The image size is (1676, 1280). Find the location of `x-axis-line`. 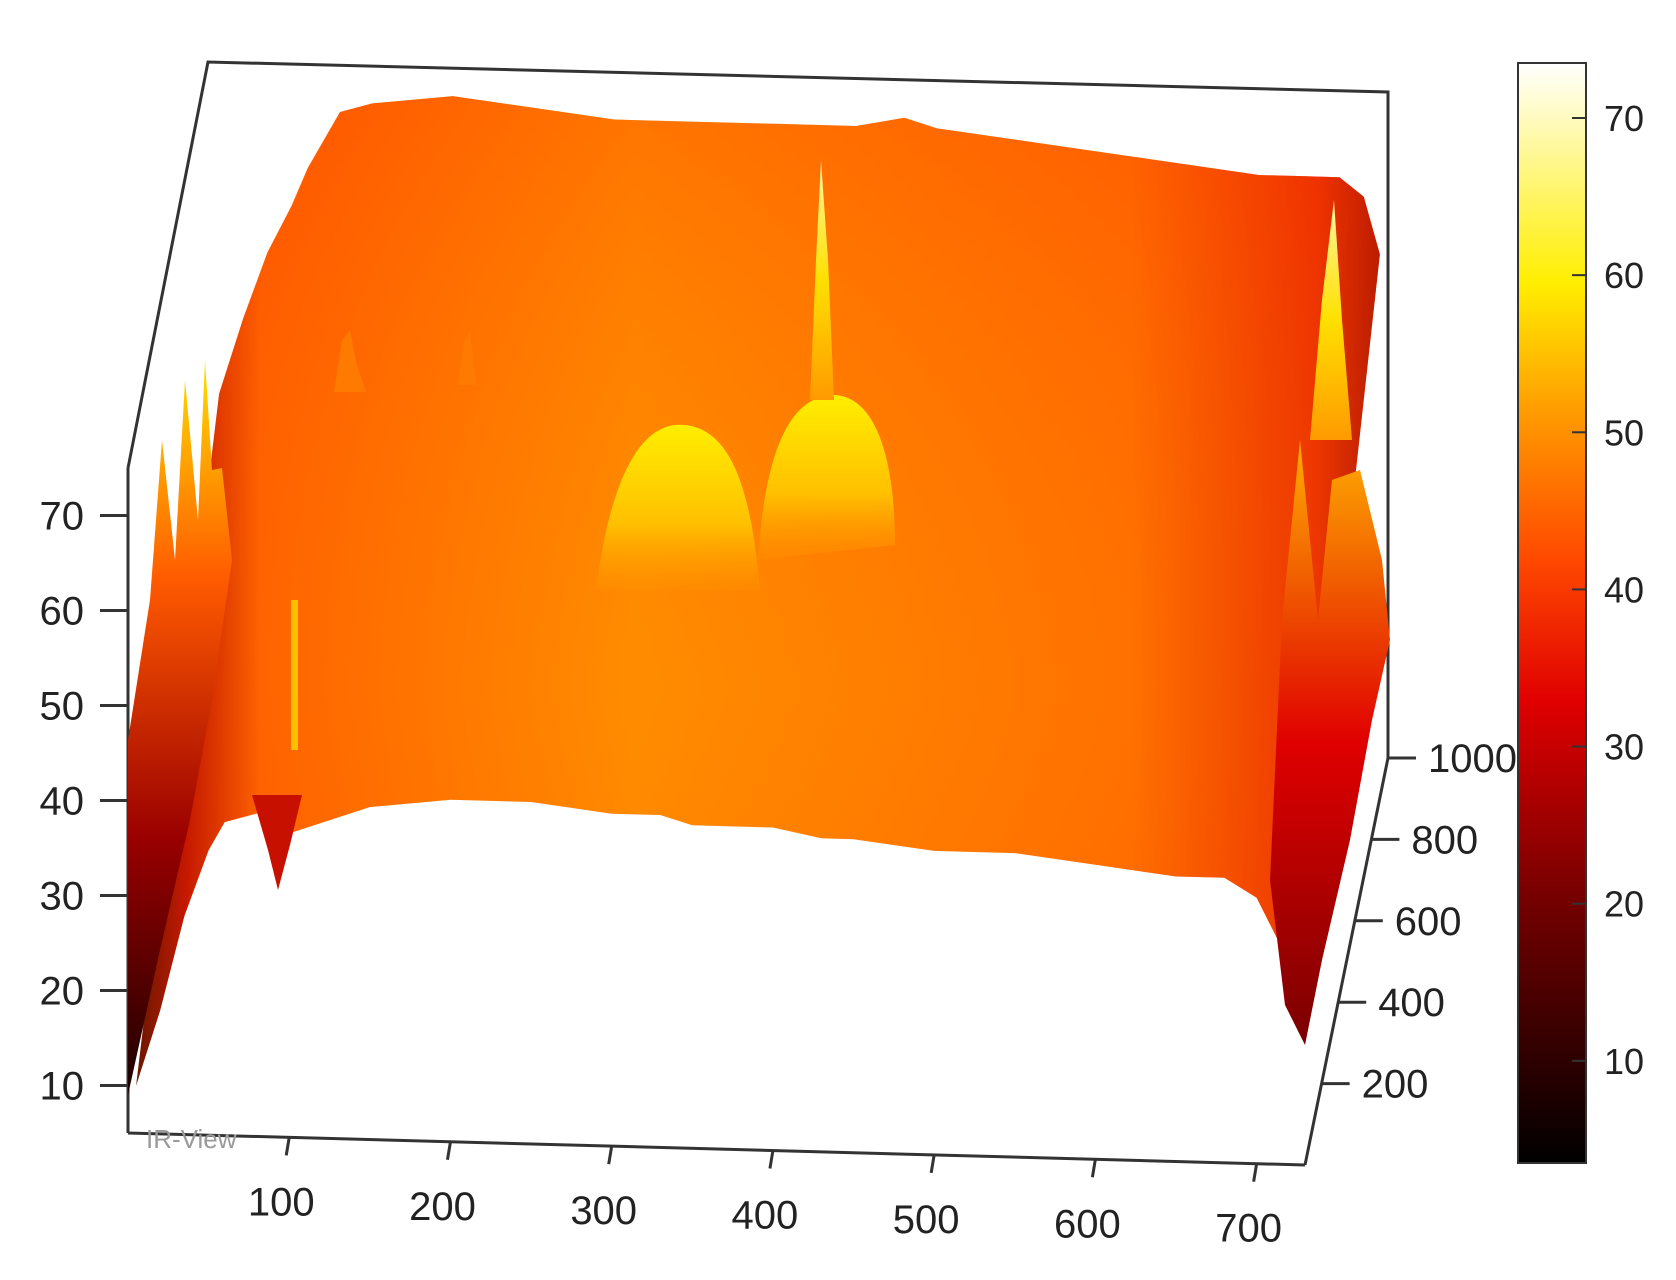

x-axis-line is located at coordinates (716, 1149).